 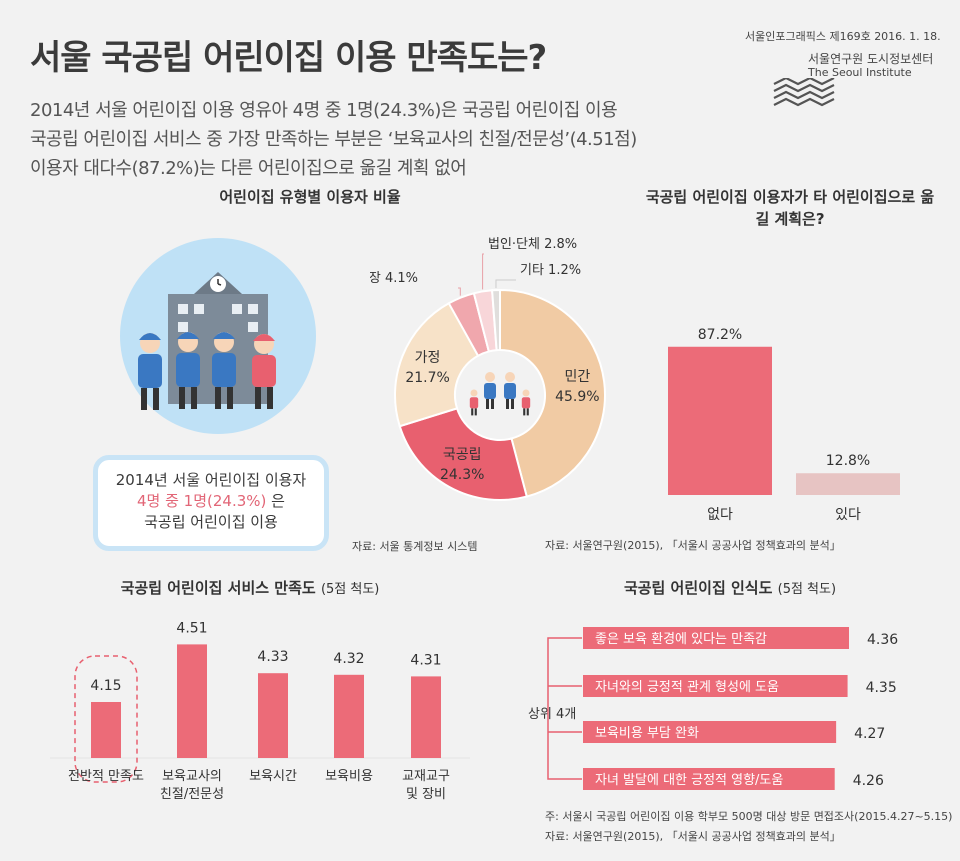 What do you see at coordinates (577, 377) in the screenshot?
I see `donut-label-0: 민간` at bounding box center [577, 377].